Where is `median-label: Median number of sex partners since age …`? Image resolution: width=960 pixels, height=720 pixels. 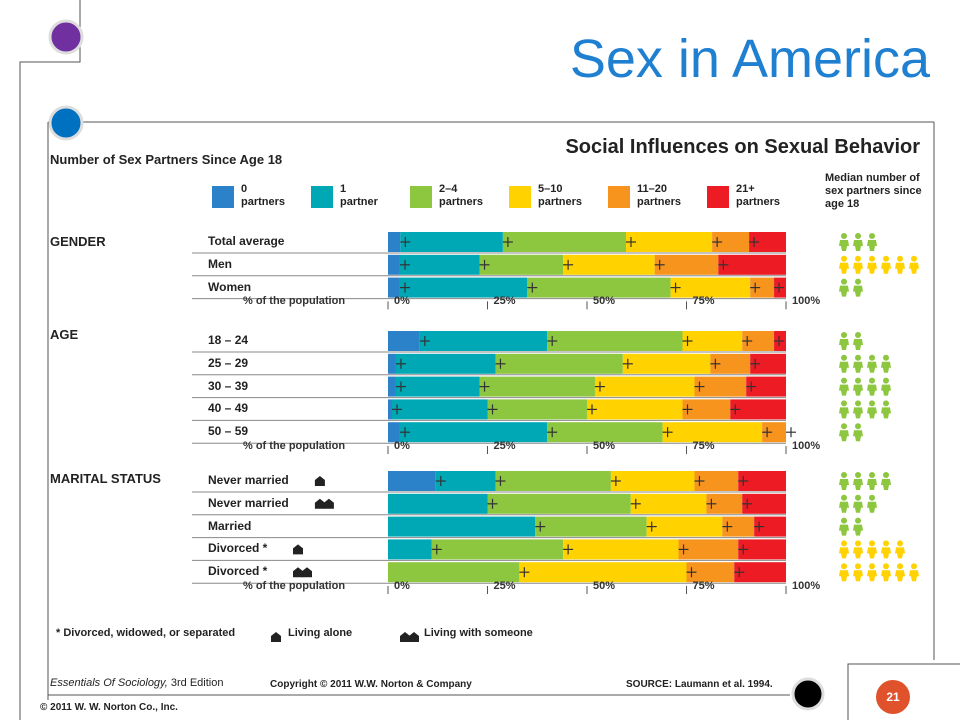
median-label: Median number of sex partners since age … is located at coordinates (873, 191).